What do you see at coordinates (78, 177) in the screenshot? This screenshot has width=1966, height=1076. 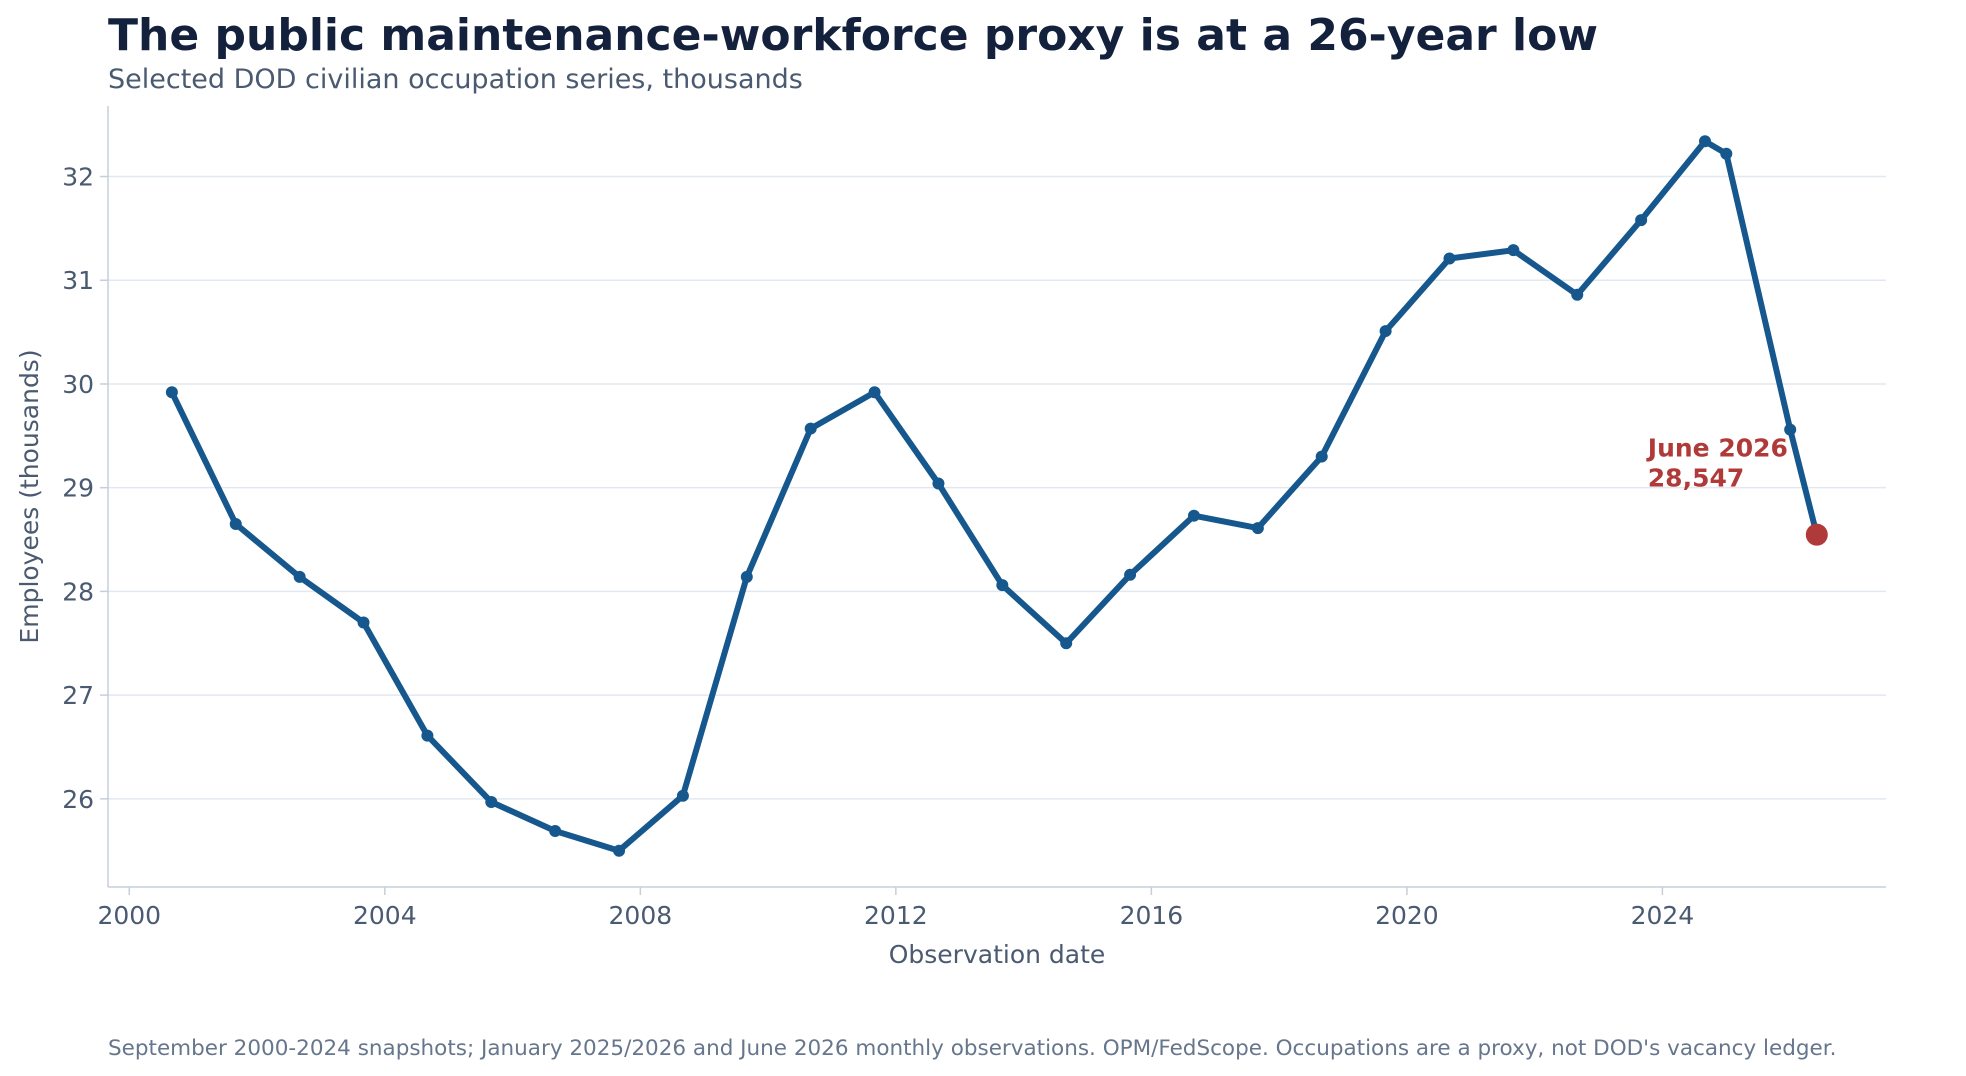 I see `y-tick-label-32: 32` at bounding box center [78, 177].